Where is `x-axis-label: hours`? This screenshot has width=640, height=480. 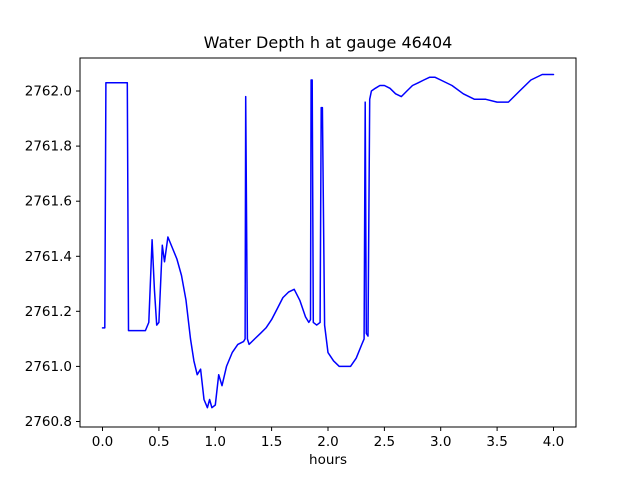
x-axis-label: hours is located at coordinates (328, 460).